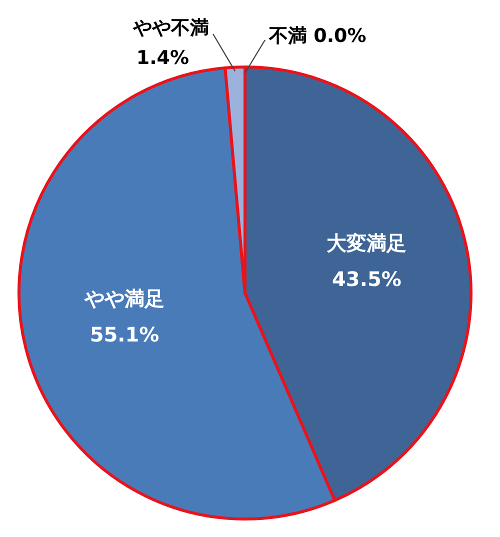 This screenshot has height=537, width=500. I want to click on data-label: 1.4%, so click(163, 58).